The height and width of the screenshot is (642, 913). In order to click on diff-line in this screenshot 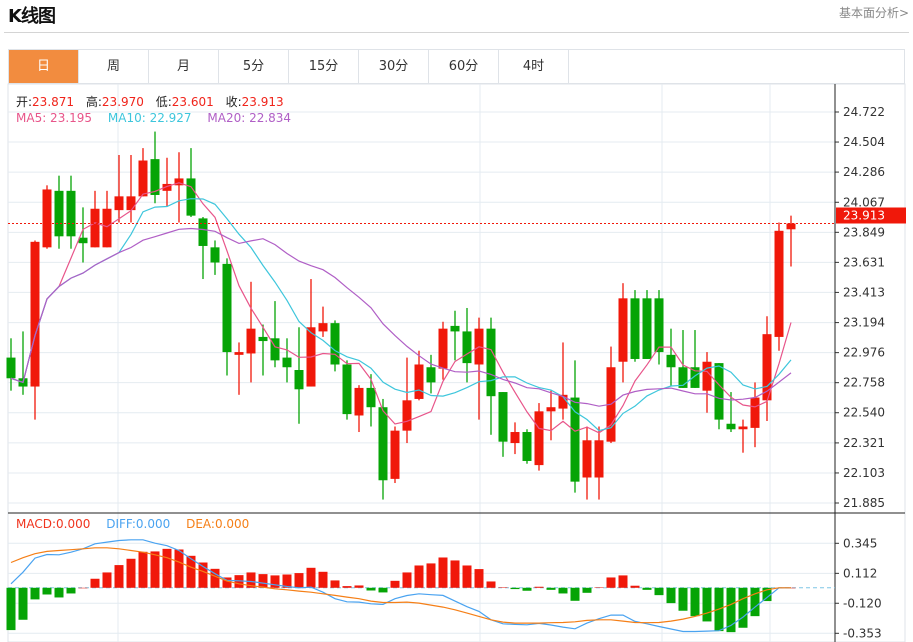, I will do `click(400, 586)`.